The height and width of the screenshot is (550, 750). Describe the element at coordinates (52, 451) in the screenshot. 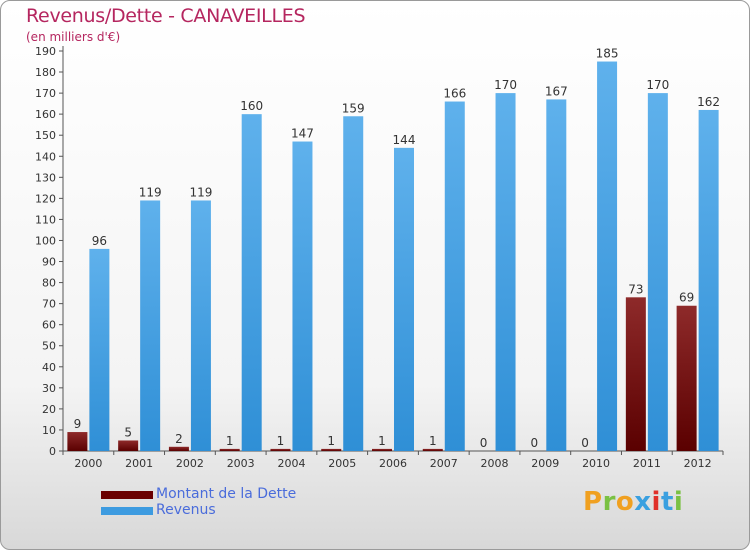

I see `y-tick-label: 0` at that location.